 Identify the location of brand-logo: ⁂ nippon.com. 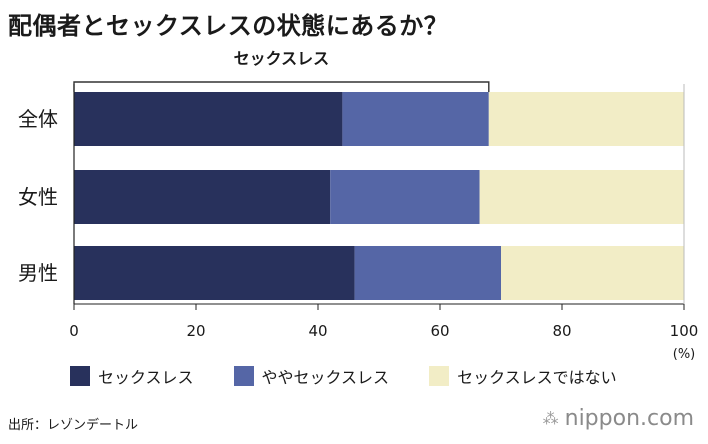
(618, 418).